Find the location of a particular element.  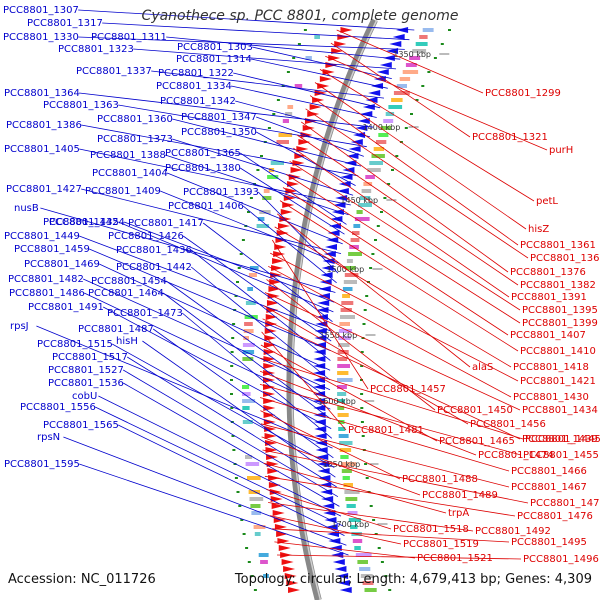

gene-label-left: PCC8801_1517 is located at coordinates (90, 357).